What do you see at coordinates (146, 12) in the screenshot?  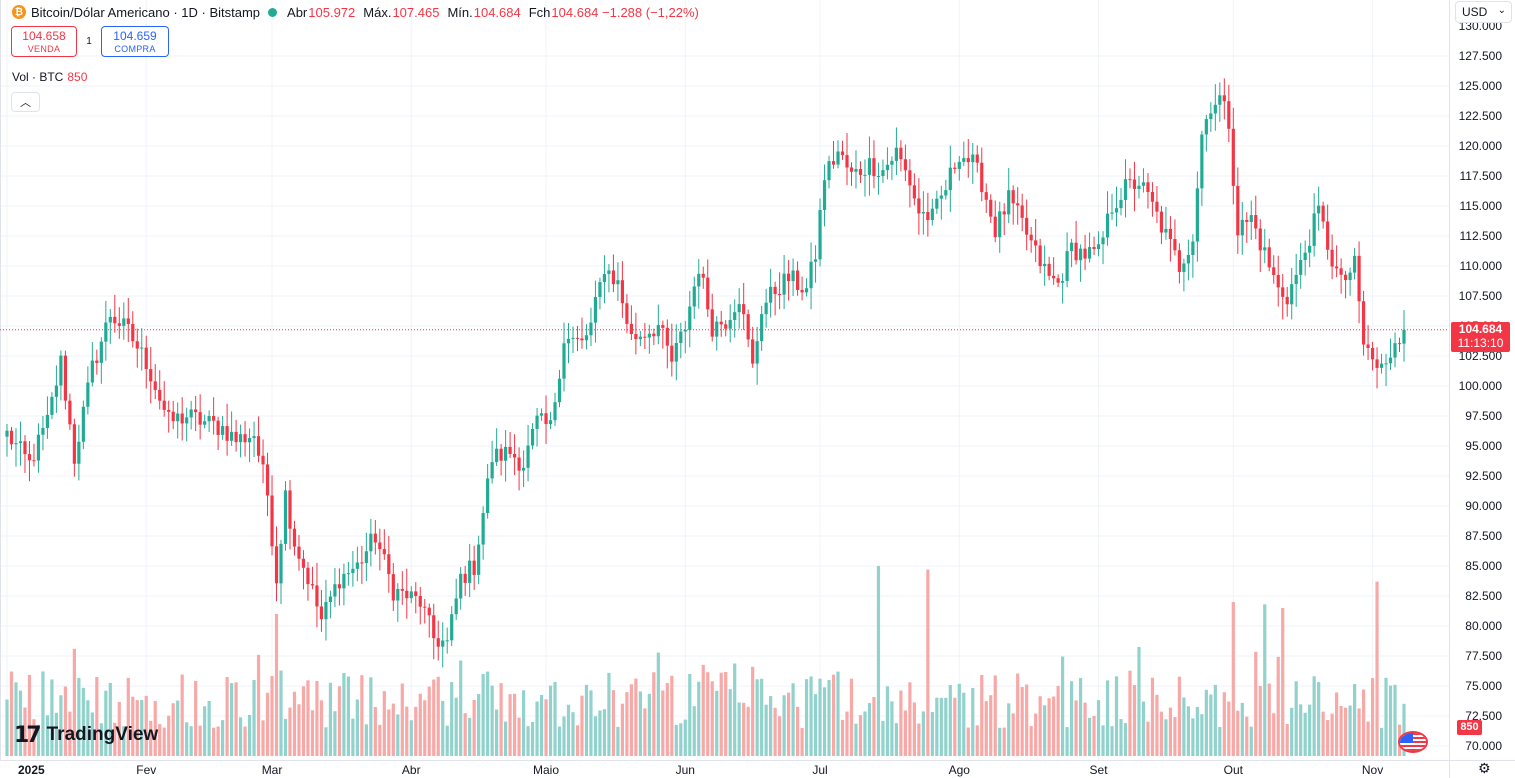 I see `symbol-title: Bitcoin/Dólar Americano · 1D · Bitstamp` at bounding box center [146, 12].